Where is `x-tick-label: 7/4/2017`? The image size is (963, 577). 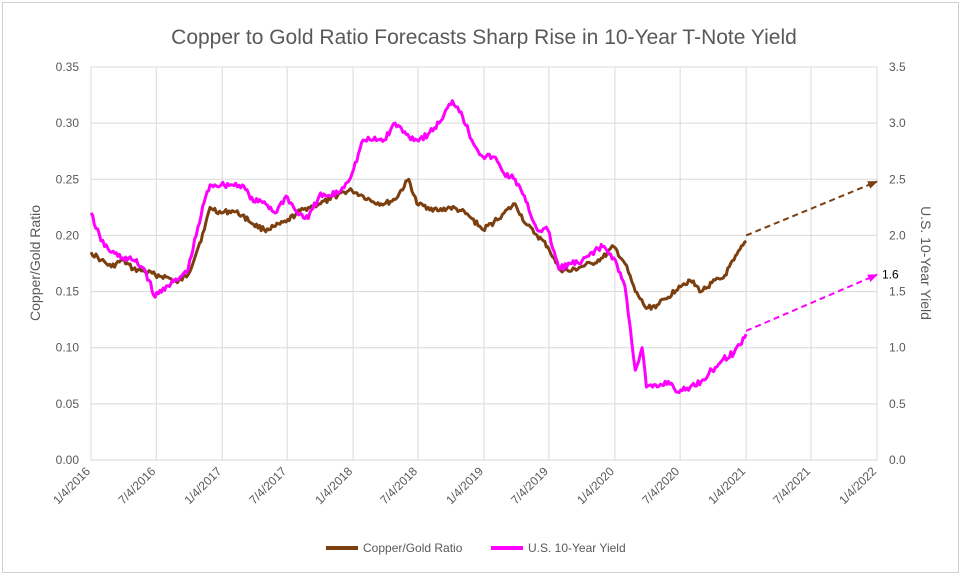
x-tick-label: 7/4/2017 is located at coordinates (267, 485).